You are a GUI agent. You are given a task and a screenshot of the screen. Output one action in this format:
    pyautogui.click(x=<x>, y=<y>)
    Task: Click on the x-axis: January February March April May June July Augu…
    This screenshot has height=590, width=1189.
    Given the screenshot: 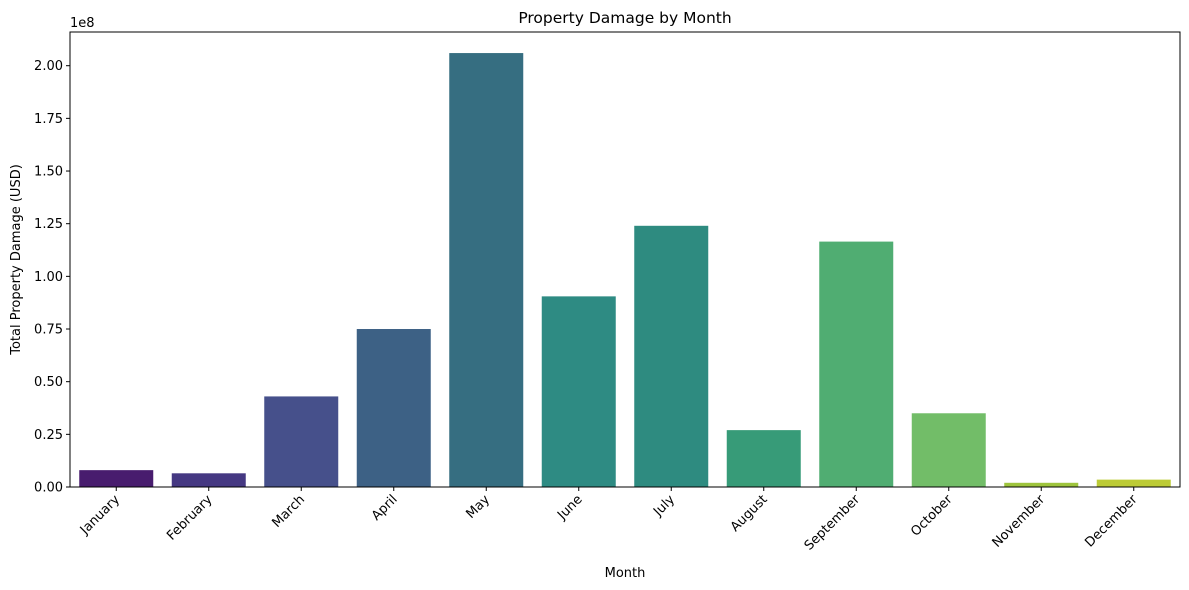 What is the action you would take?
    pyautogui.click(x=609, y=520)
    